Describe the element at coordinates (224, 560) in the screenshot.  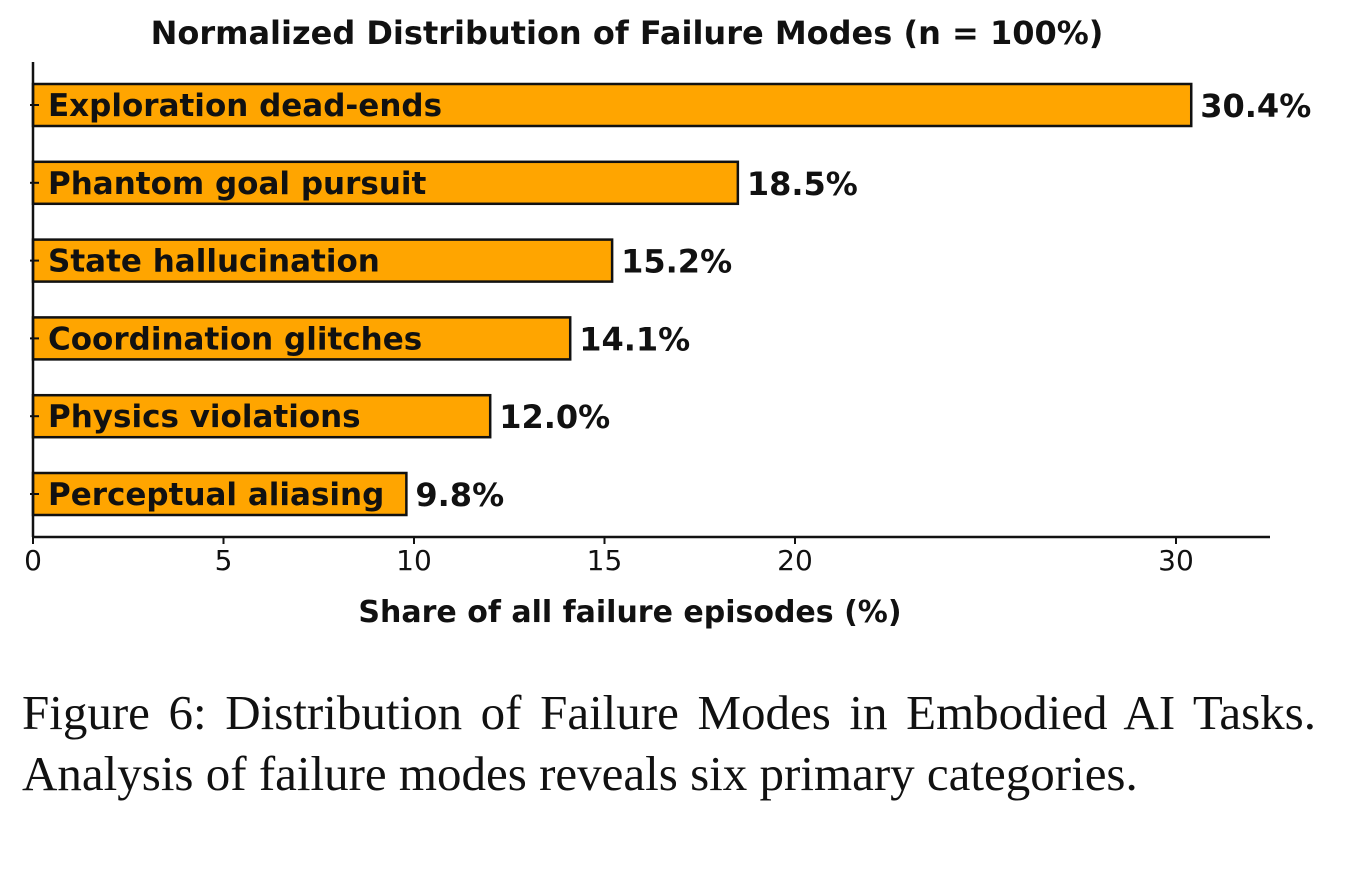
I see `x-tick-label: 5` at that location.